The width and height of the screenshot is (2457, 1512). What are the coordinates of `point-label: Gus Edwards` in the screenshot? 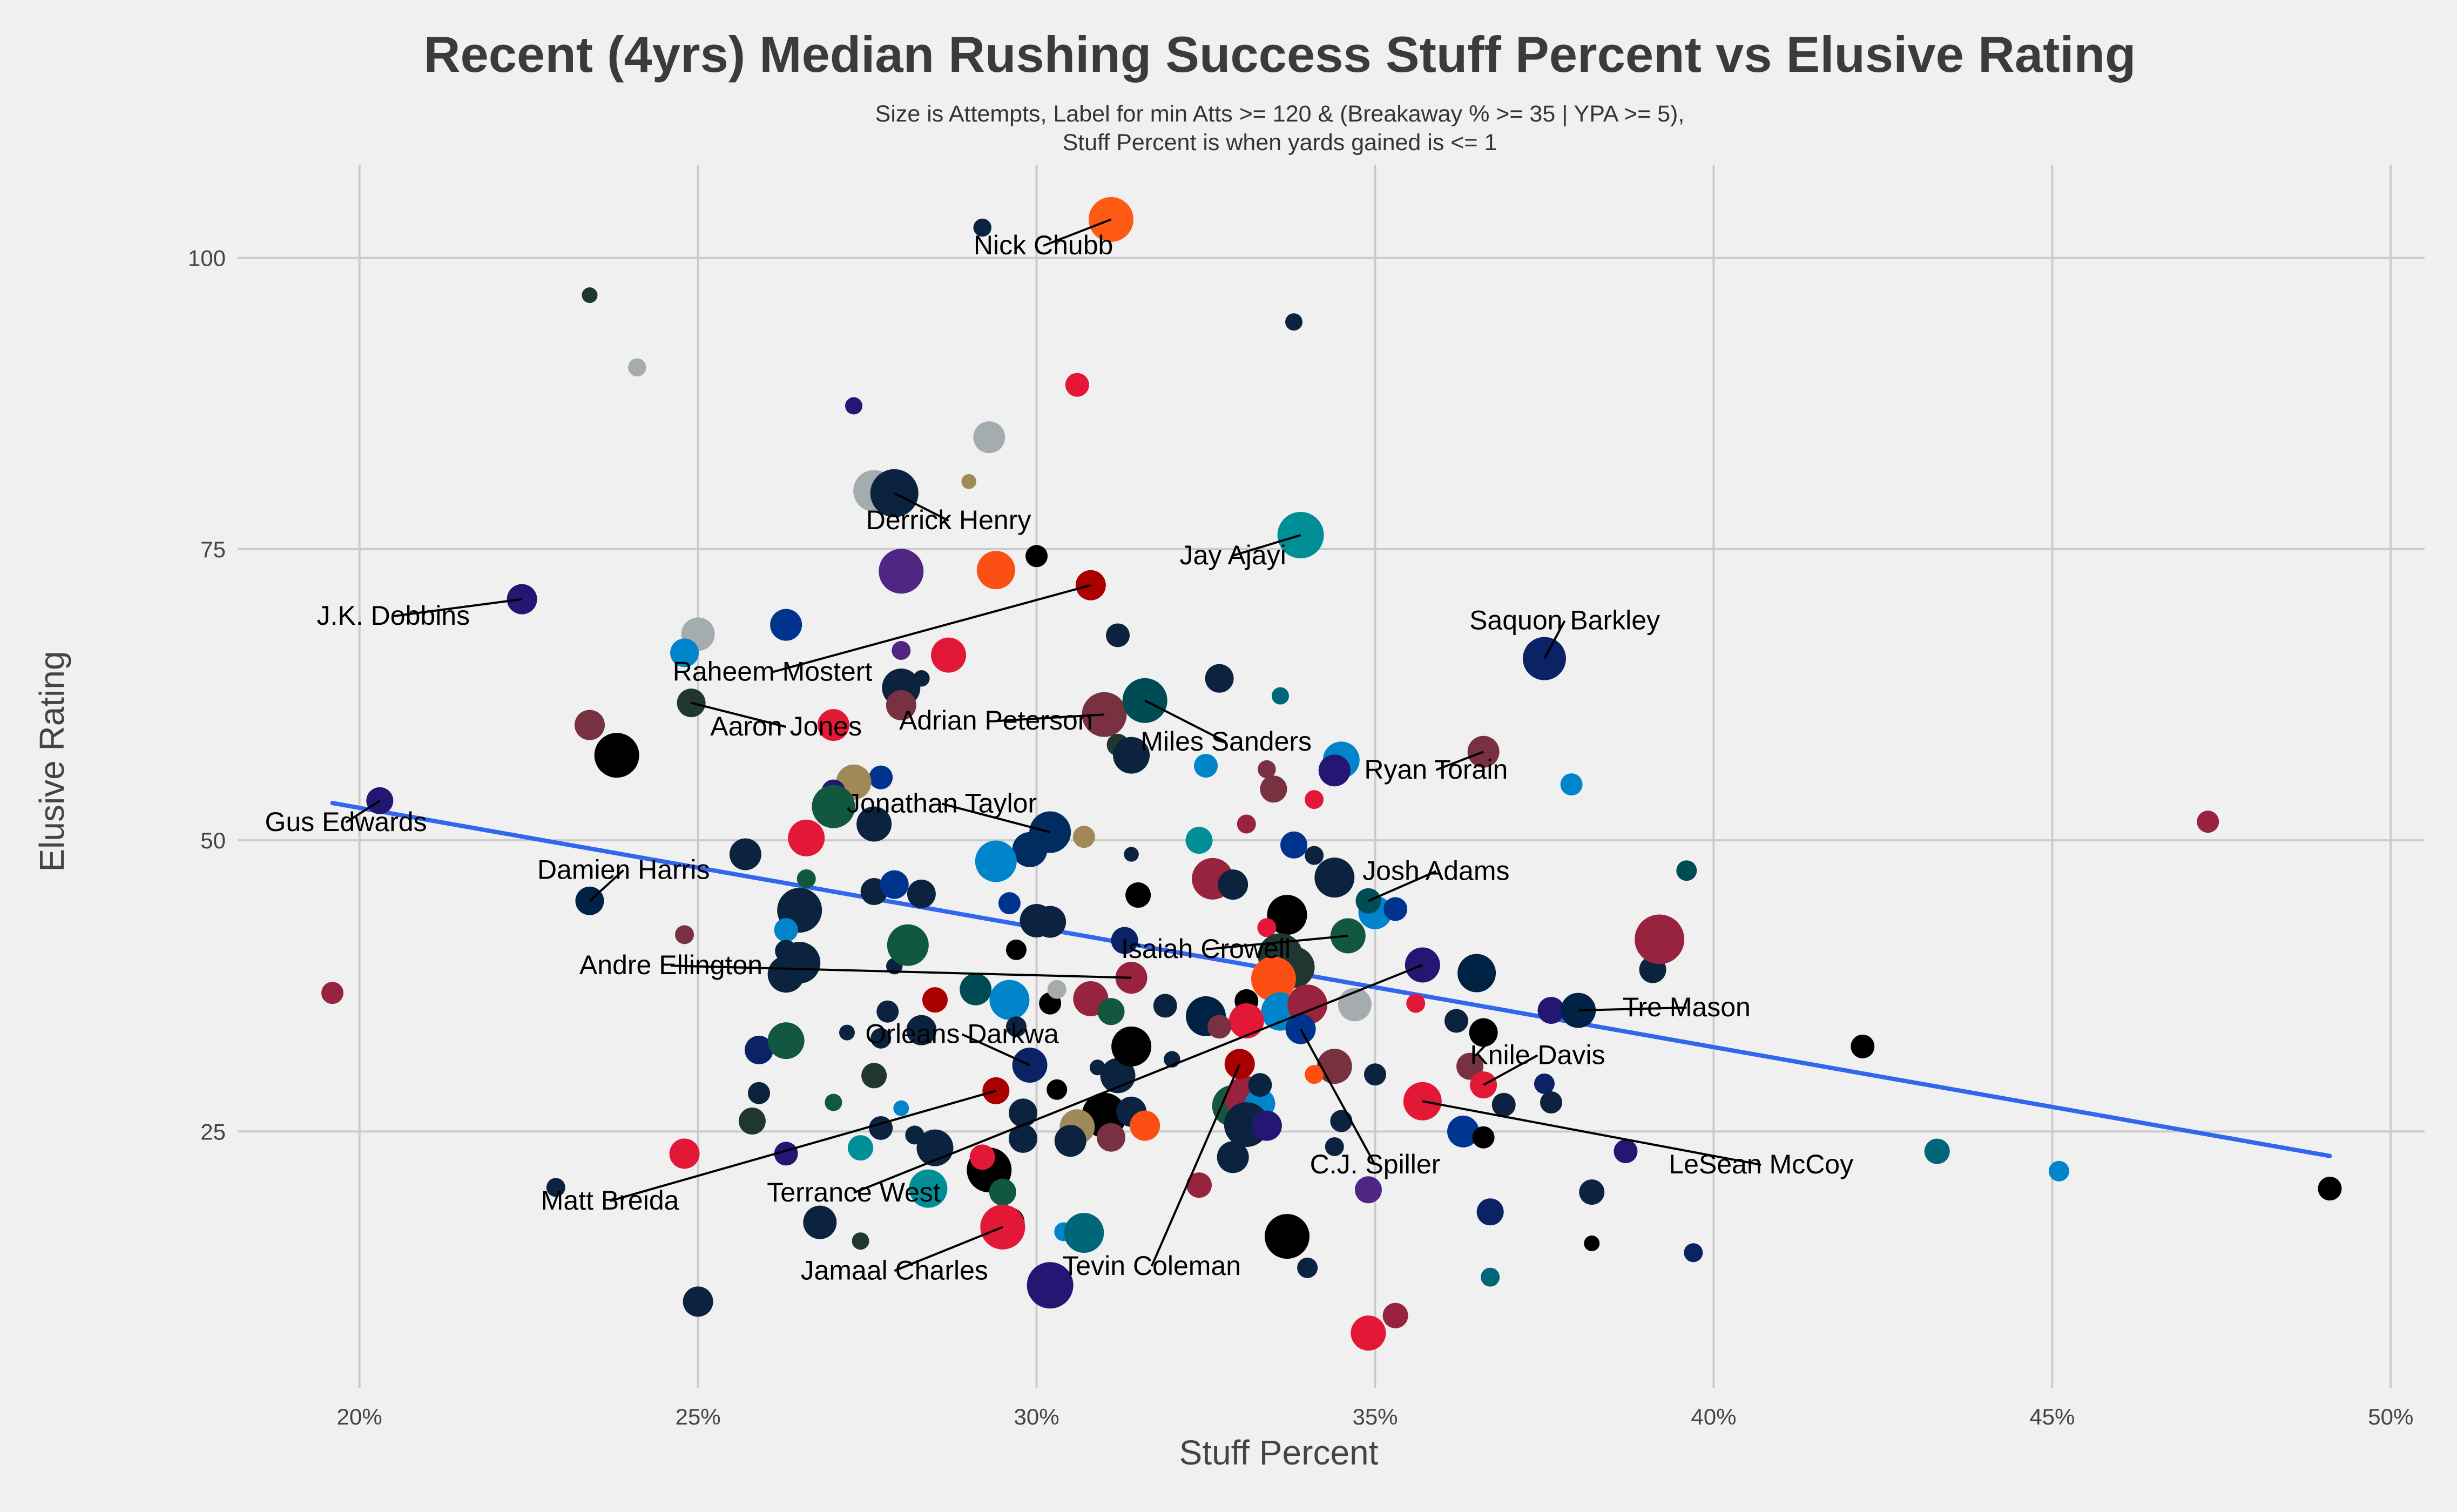 It's located at (346, 822).